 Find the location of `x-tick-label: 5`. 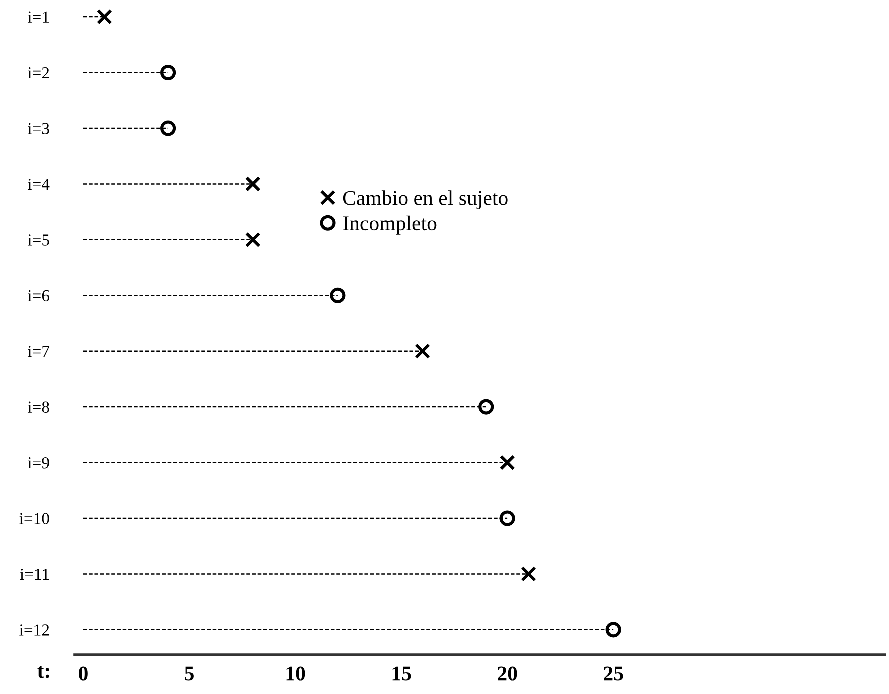

x-tick-label: 5 is located at coordinates (189, 673).